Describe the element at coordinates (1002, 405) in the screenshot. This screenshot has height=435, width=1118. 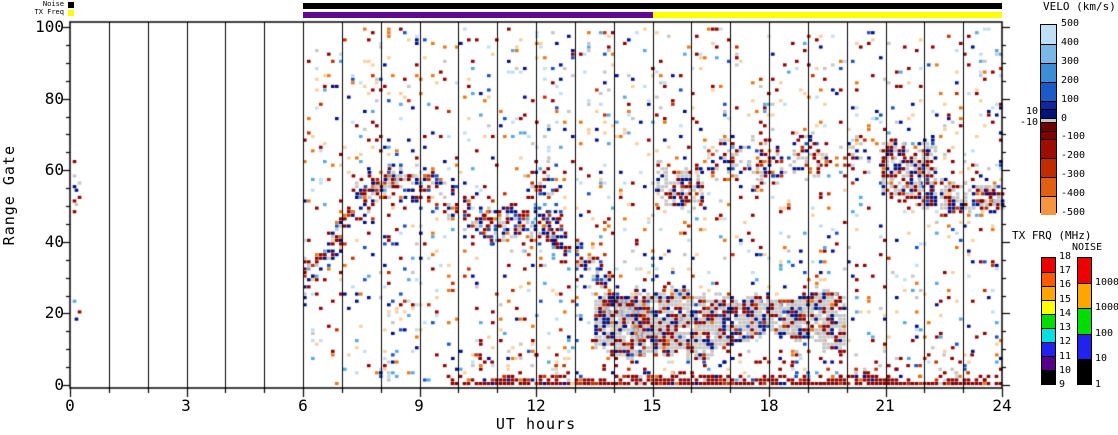
I see `x-tick-label: 24` at that location.